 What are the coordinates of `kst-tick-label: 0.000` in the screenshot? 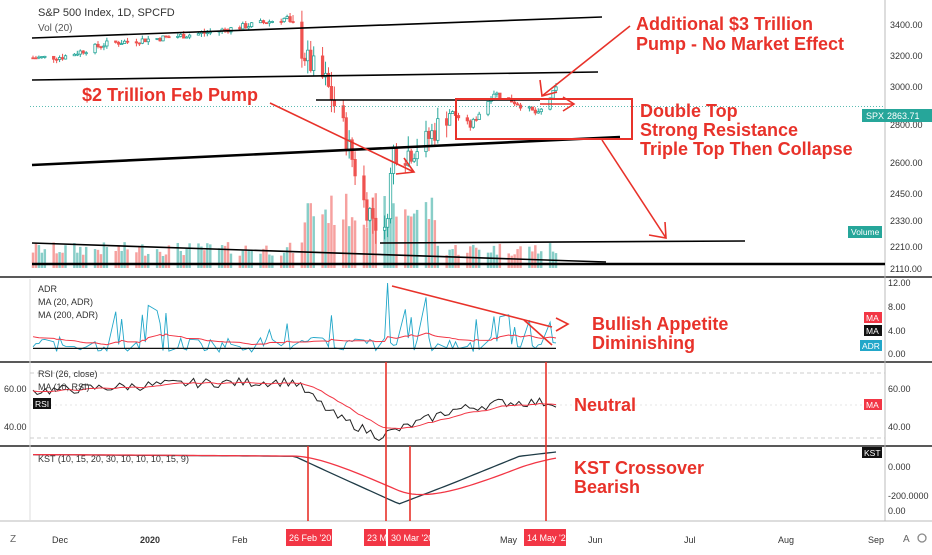 It's located at (899, 467).